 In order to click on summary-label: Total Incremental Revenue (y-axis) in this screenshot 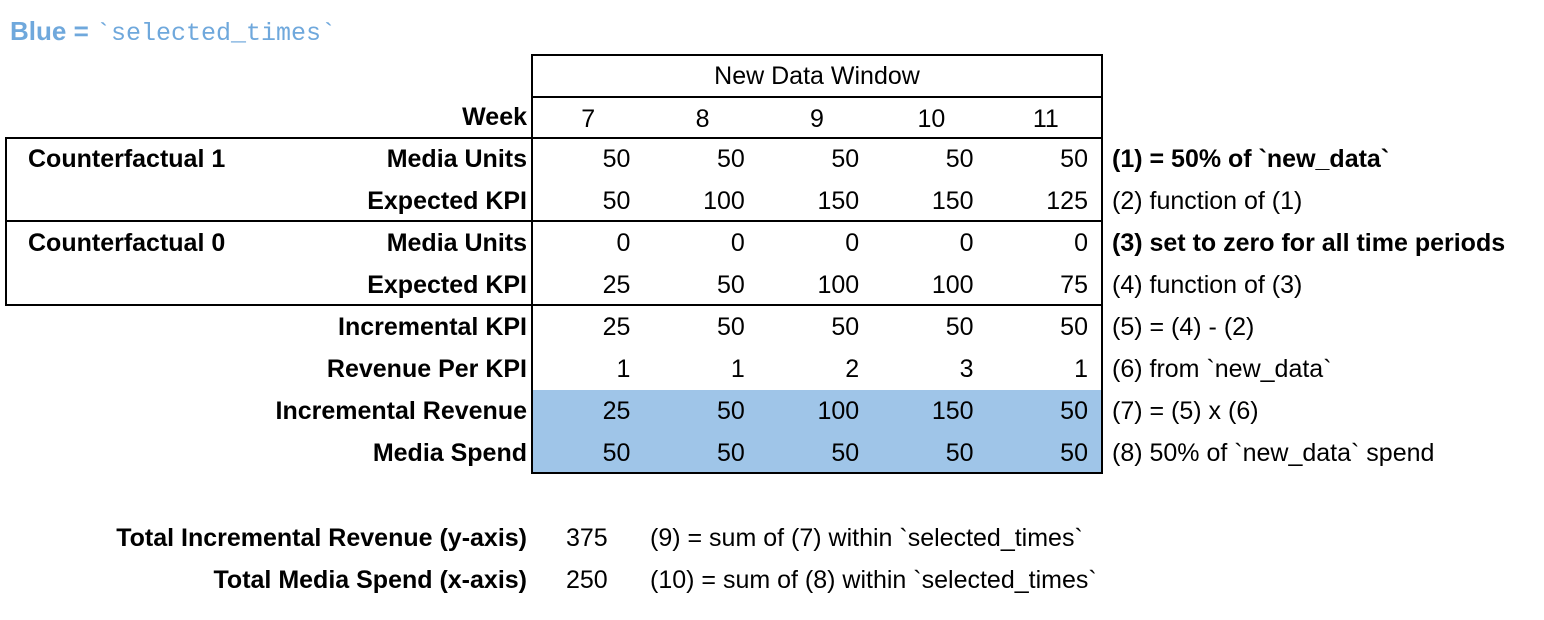, I will do `click(321, 538)`.